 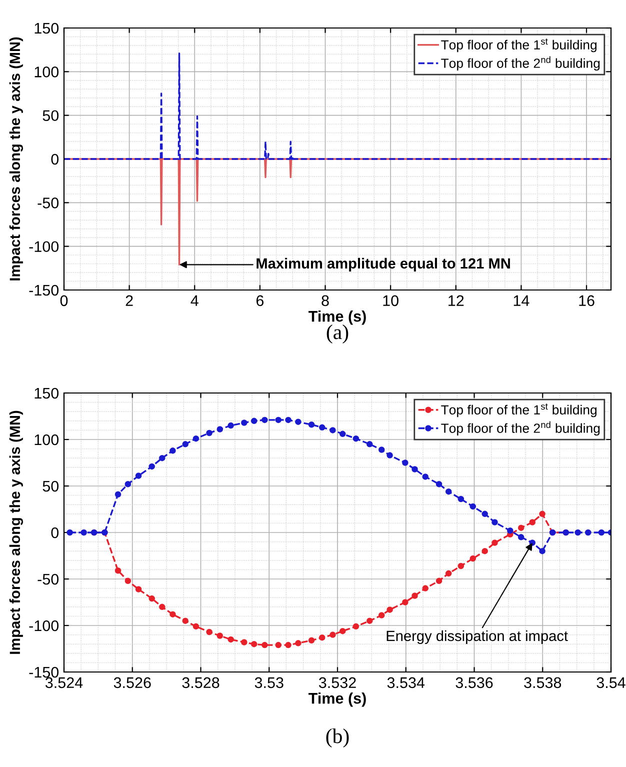 What do you see at coordinates (46, 393) in the screenshot?
I see `y-tick-label: 150` at bounding box center [46, 393].